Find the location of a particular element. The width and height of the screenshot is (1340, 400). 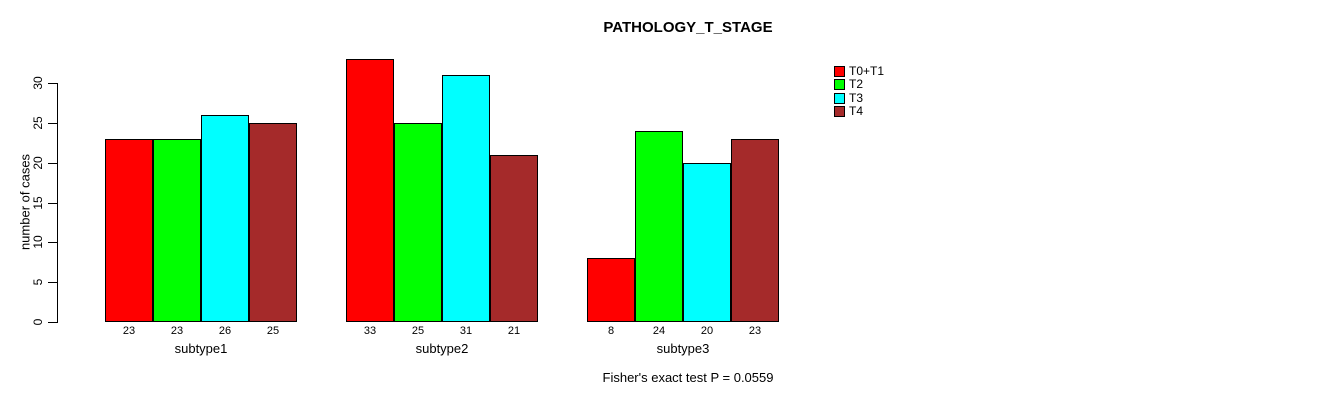

category-label: subtype2 is located at coordinates (442, 348).